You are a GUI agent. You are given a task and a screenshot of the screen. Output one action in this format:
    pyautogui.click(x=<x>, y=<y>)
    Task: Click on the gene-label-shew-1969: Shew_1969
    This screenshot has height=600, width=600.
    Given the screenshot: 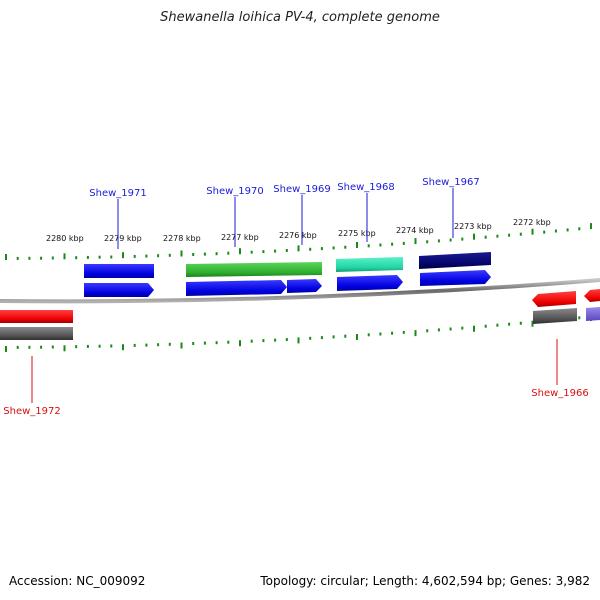 What is the action you would take?
    pyautogui.click(x=301, y=189)
    